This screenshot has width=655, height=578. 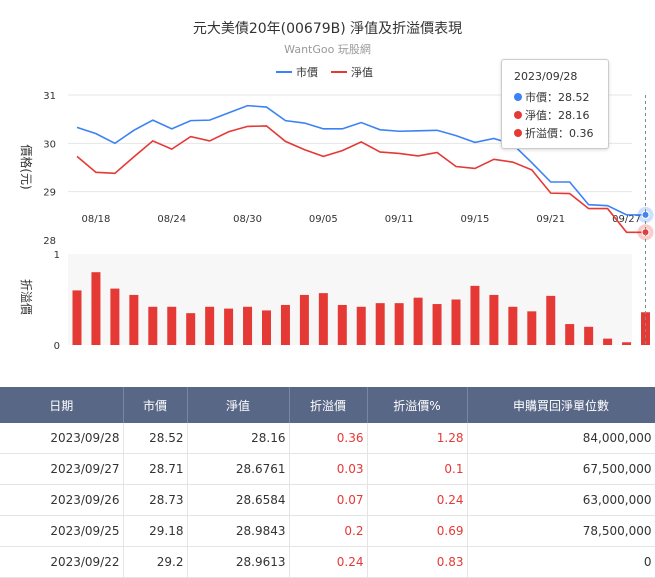 What do you see at coordinates (362, 72) in the screenshot?
I see `legend-nav-label: 淨值` at bounding box center [362, 72].